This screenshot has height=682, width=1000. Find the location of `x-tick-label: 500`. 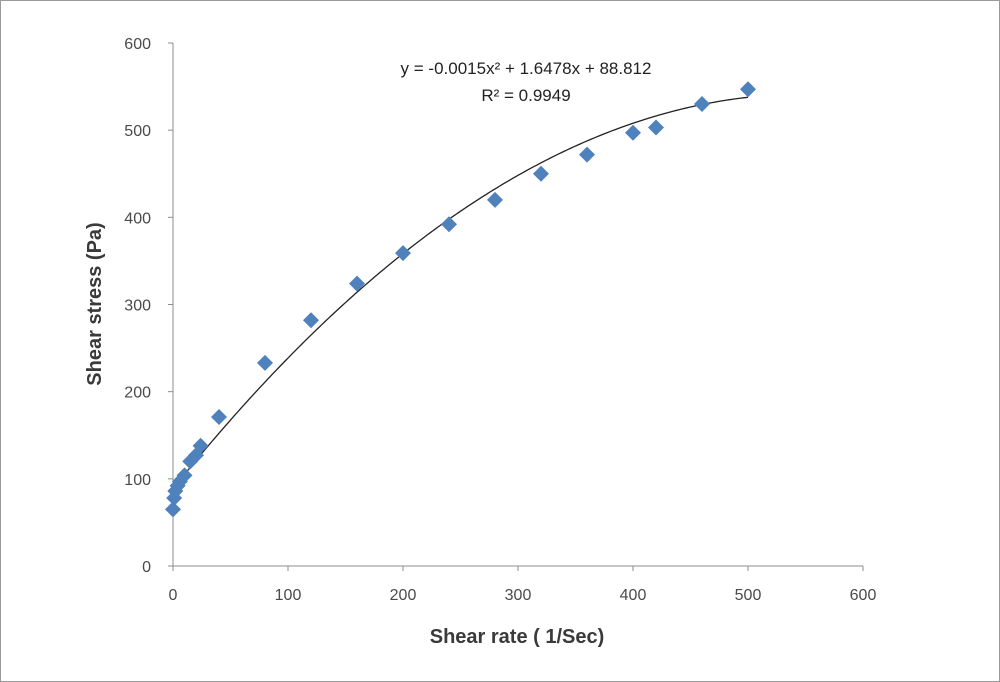

x-tick-label: 500 is located at coordinates (748, 595).